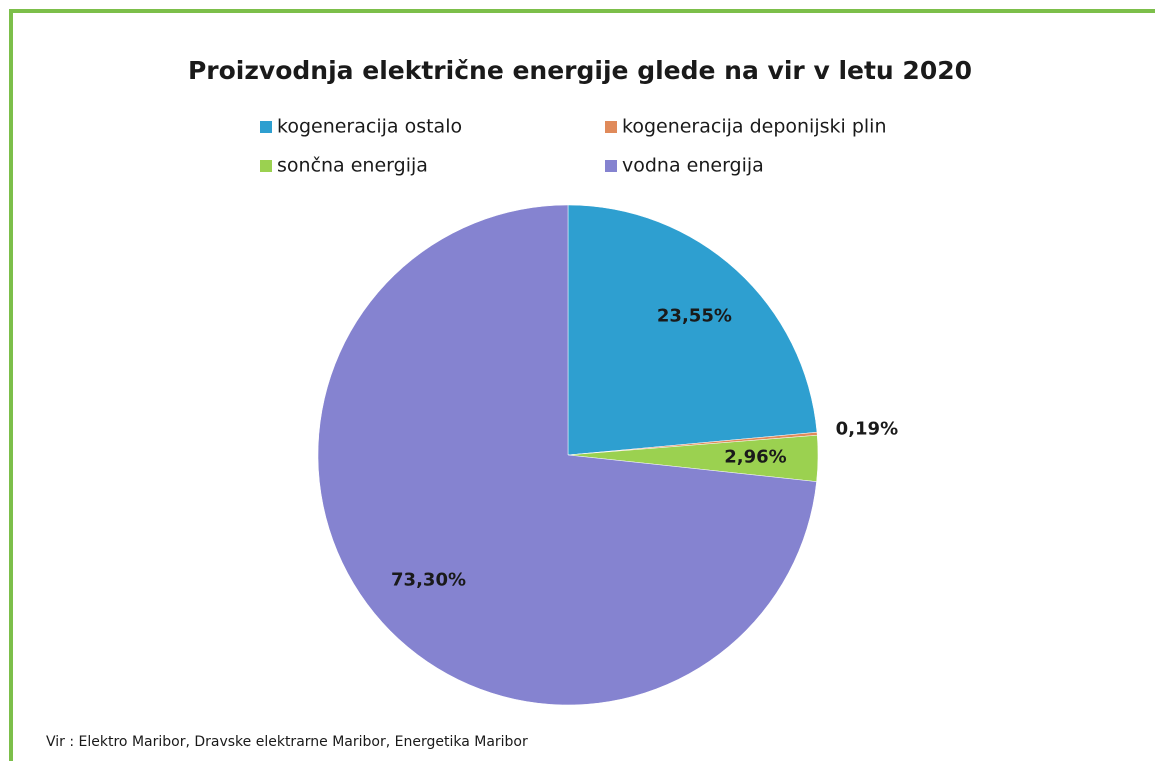 Image resolution: width=1155 pixels, height=761 pixels. I want to click on data-label: 2,96%, so click(755, 457).